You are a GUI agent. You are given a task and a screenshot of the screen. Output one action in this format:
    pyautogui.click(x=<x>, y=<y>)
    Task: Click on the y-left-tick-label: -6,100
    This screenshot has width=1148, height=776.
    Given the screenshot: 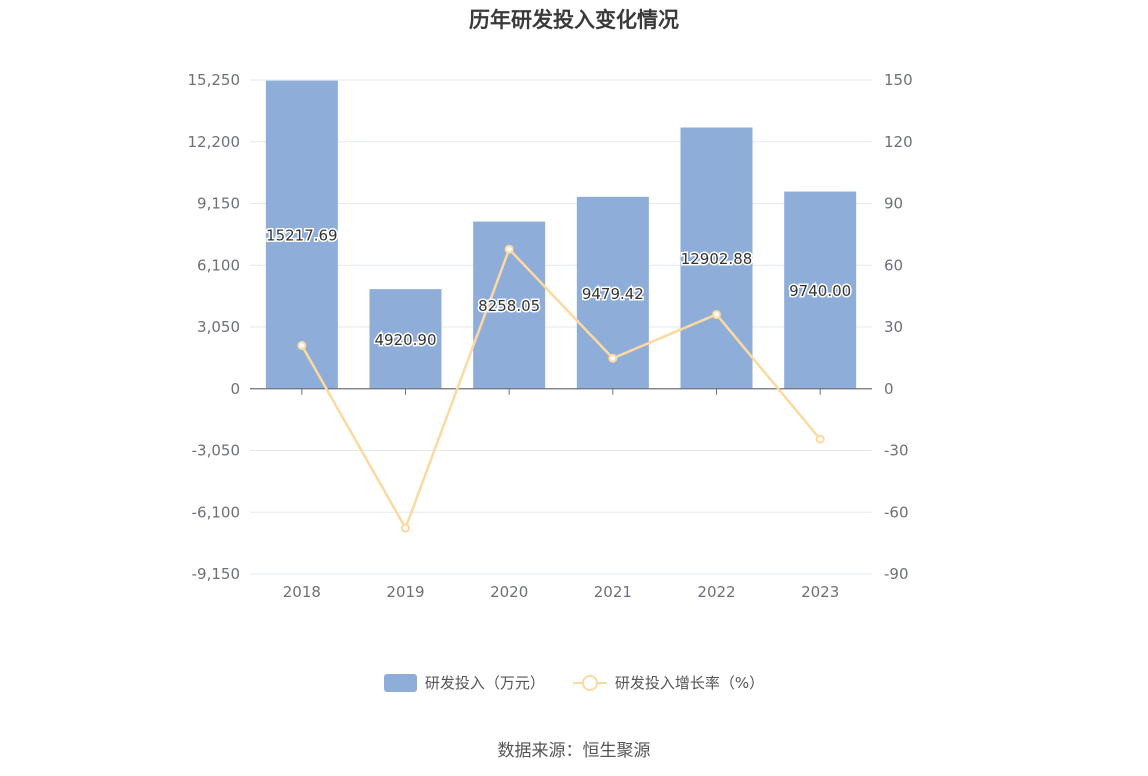 What is the action you would take?
    pyautogui.click(x=216, y=512)
    